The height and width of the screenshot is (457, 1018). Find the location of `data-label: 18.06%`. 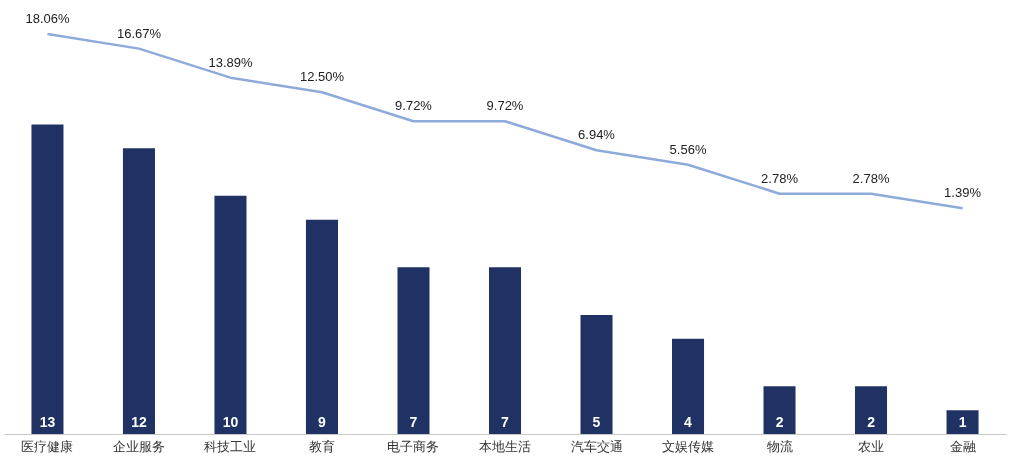

data-label: 18.06% is located at coordinates (47, 19).